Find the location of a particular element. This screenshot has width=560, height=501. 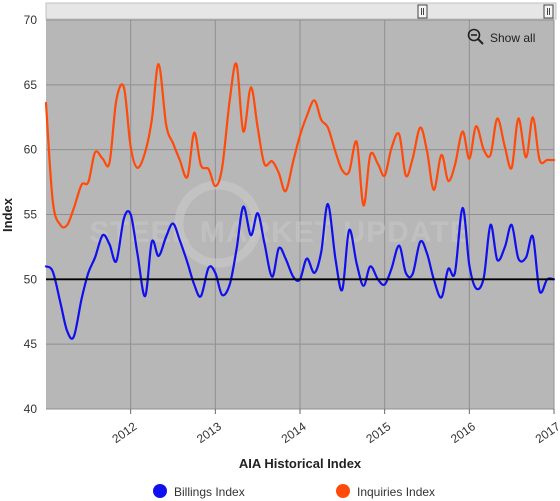

watermark: STEEL MARKET UPDATE is located at coordinates (279, 224).